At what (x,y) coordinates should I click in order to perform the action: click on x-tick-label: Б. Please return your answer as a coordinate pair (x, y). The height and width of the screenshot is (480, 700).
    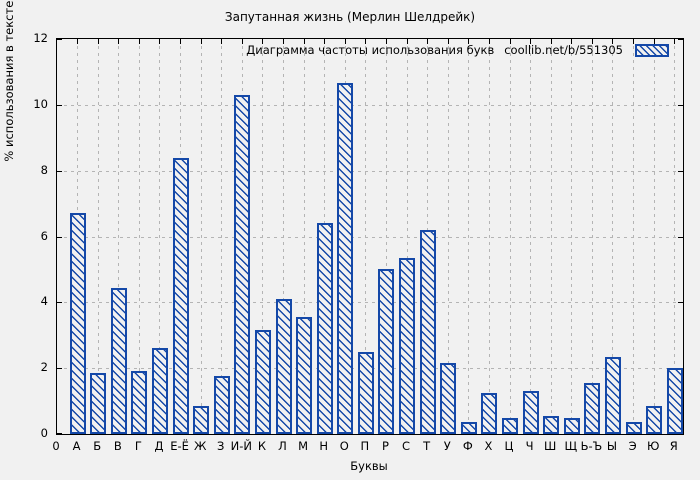
    Looking at the image, I should click on (97, 446).